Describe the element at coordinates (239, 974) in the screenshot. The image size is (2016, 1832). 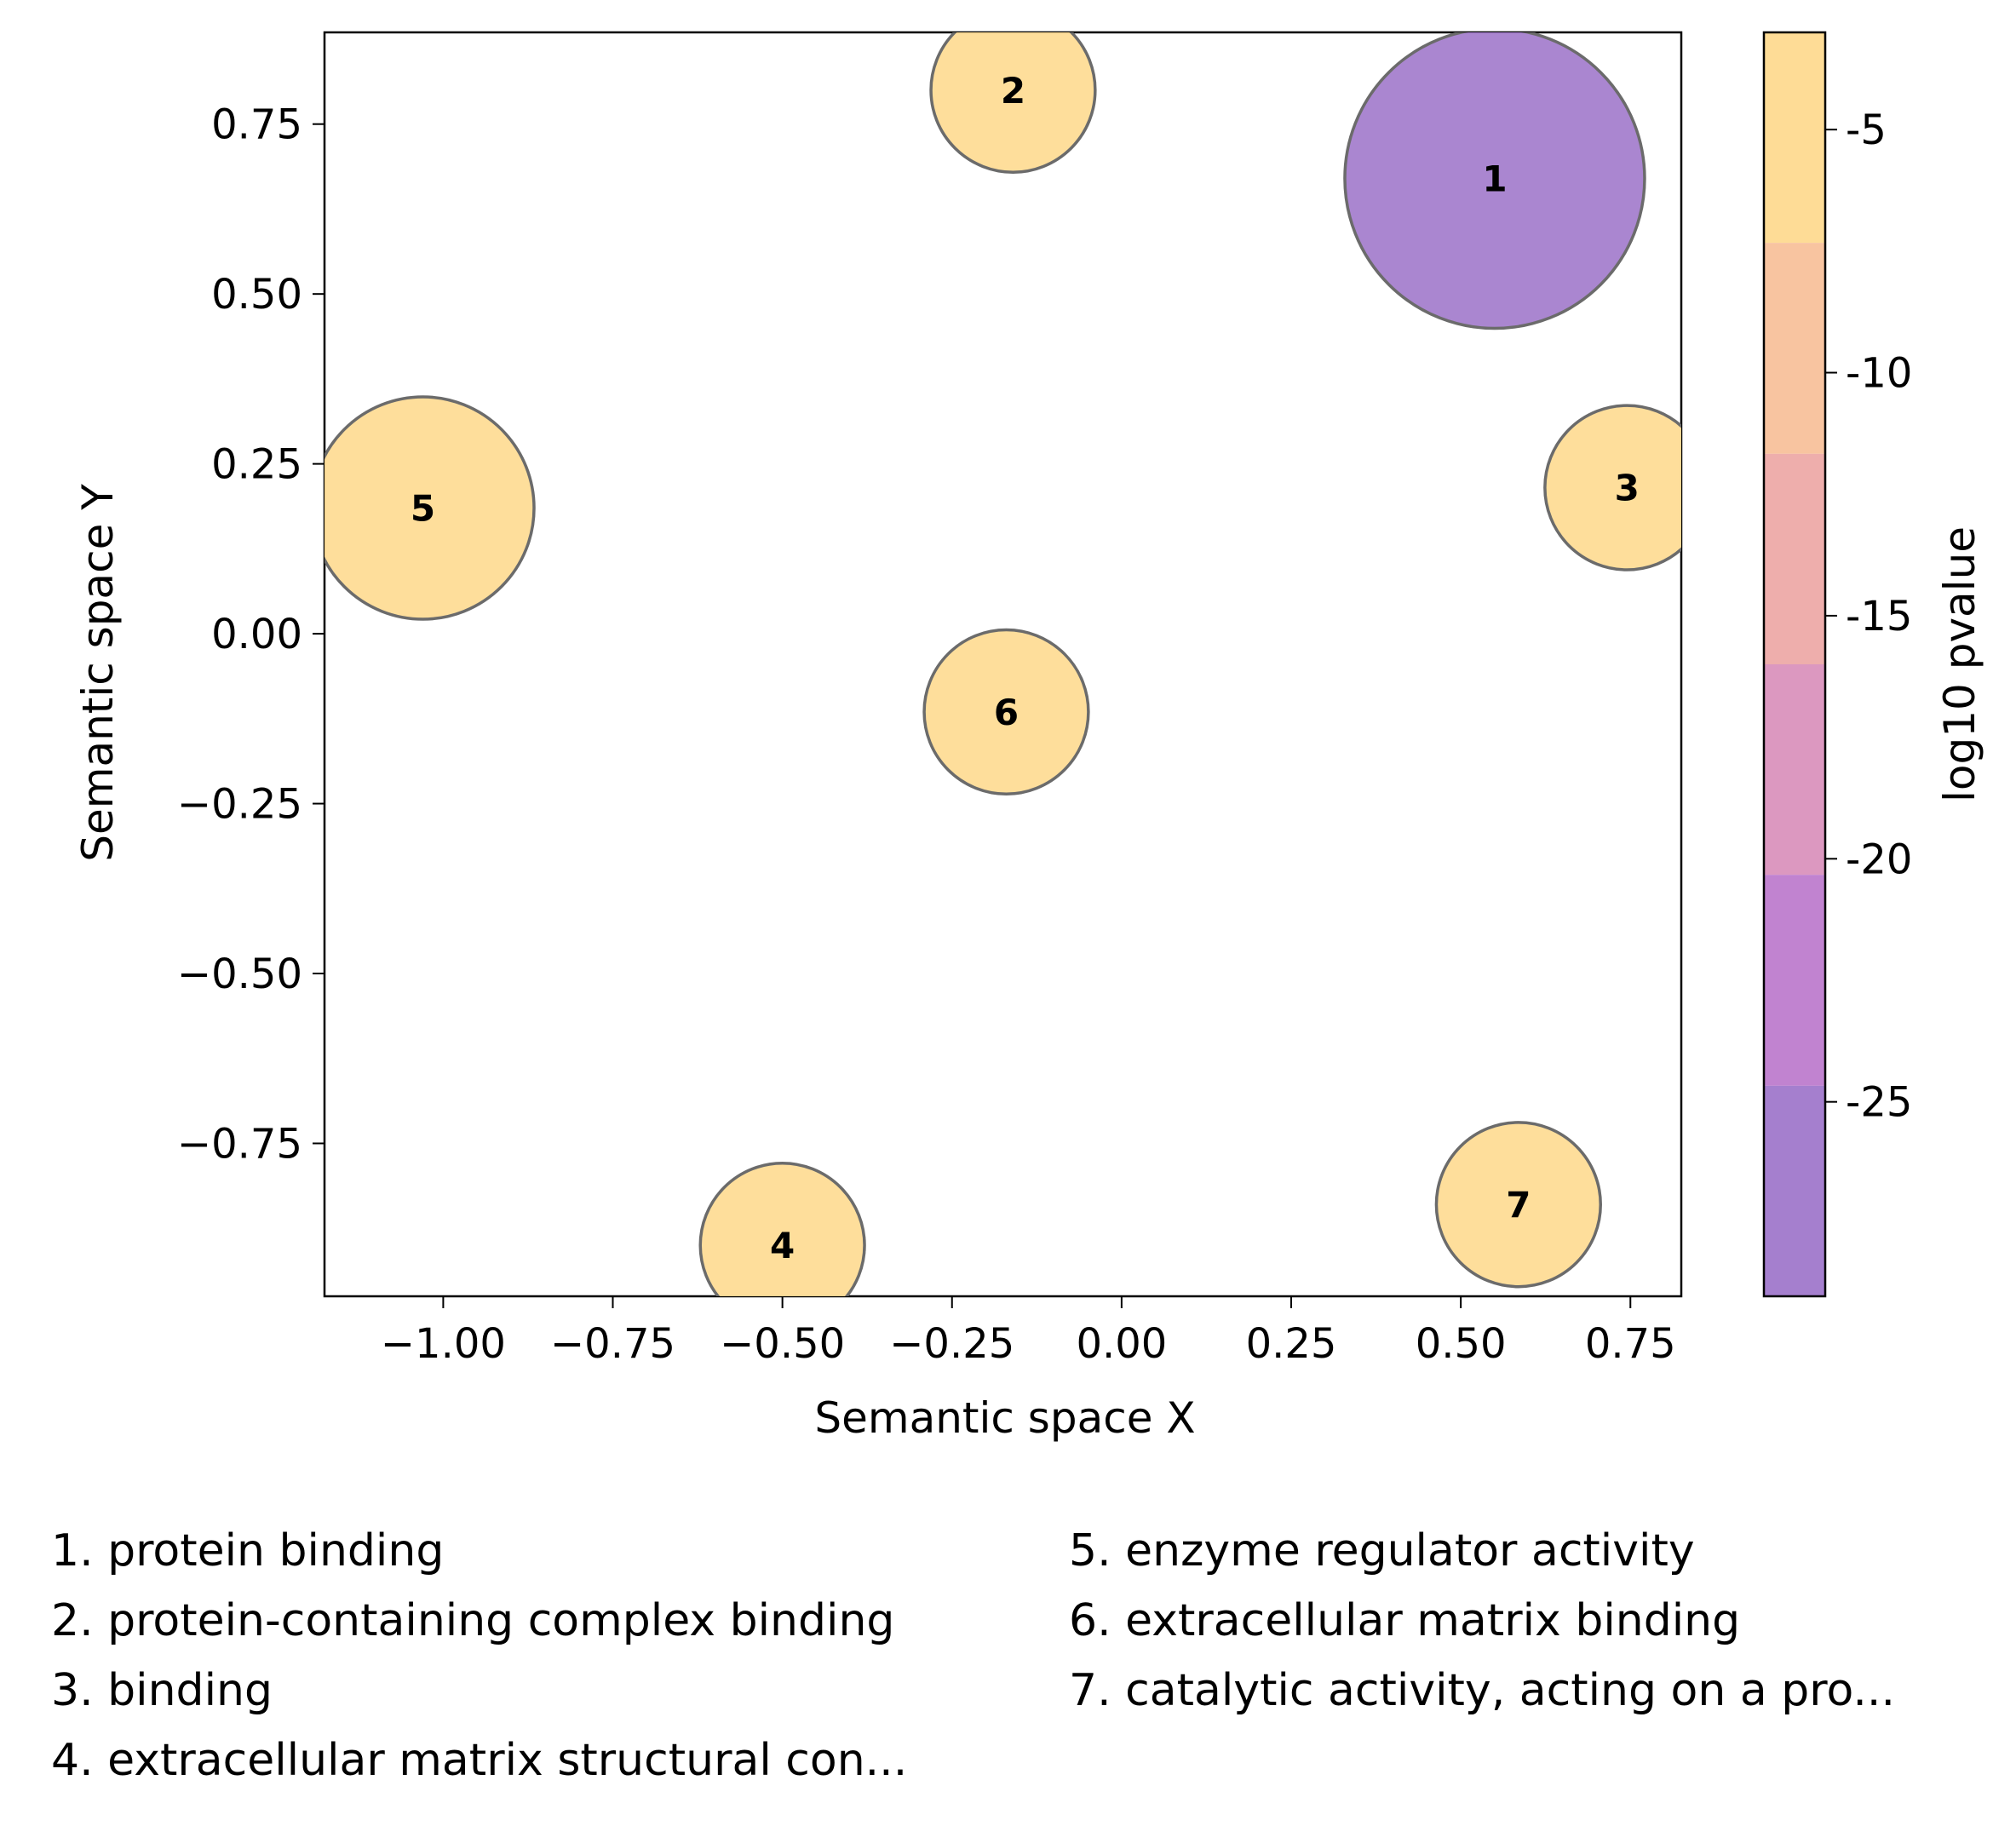
I see `y-tick-label: −0.50` at that location.